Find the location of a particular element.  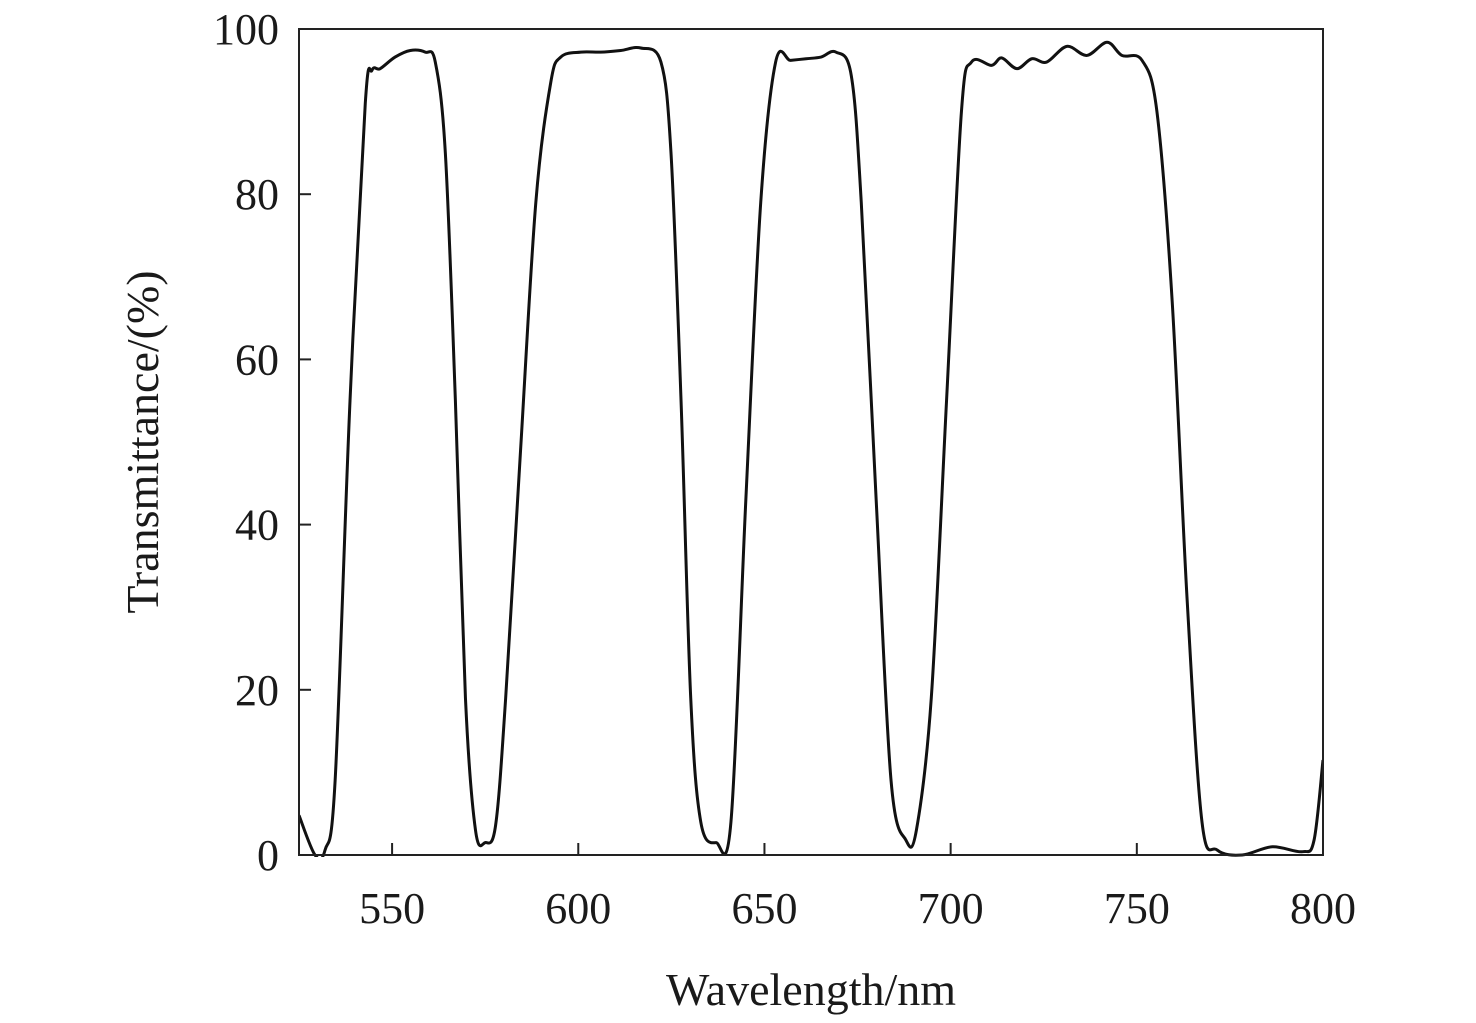

y-axis-label: Transmittance/(%) is located at coordinates (142, 441).